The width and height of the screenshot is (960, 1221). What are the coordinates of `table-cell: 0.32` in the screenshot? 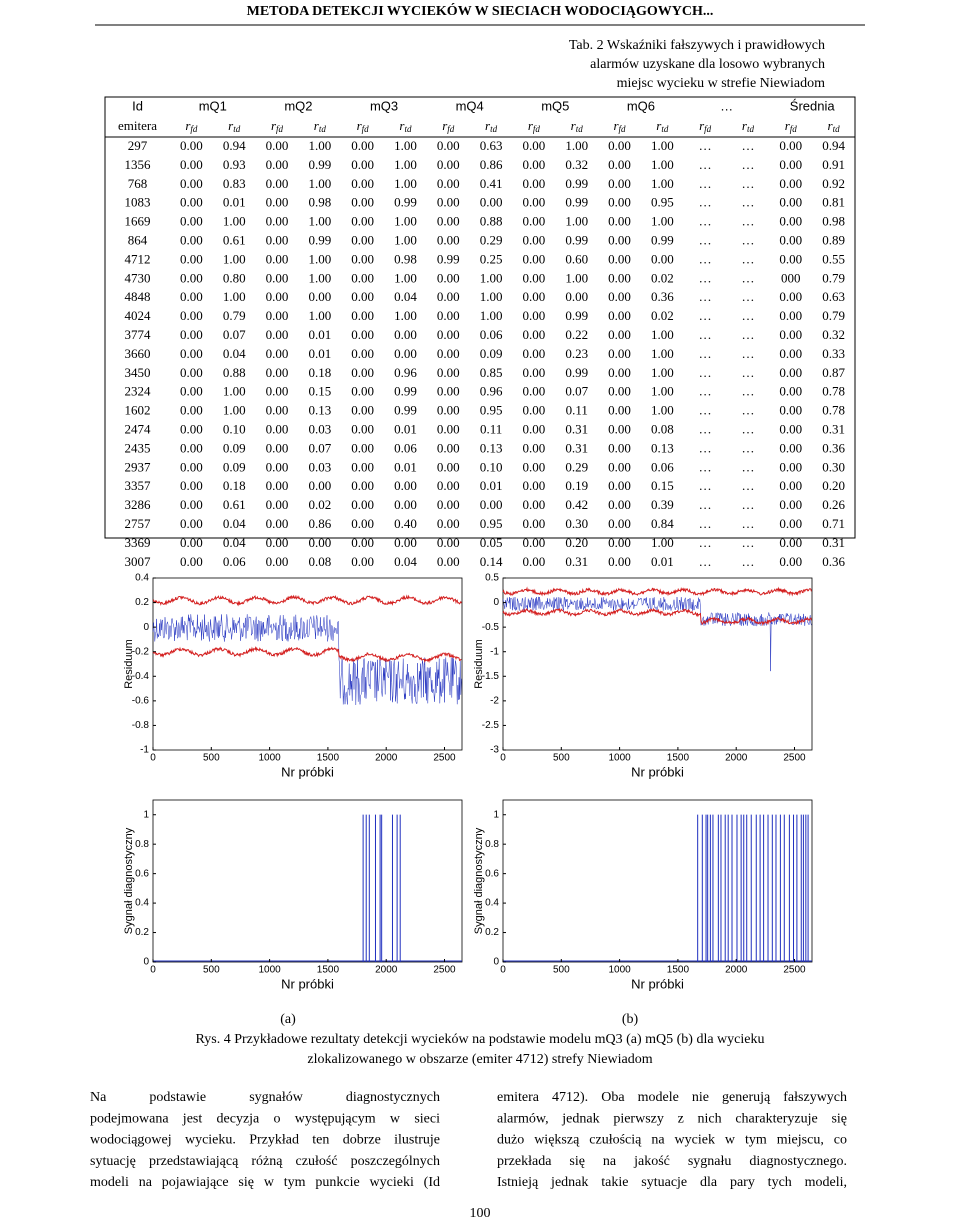 It's located at (833, 334).